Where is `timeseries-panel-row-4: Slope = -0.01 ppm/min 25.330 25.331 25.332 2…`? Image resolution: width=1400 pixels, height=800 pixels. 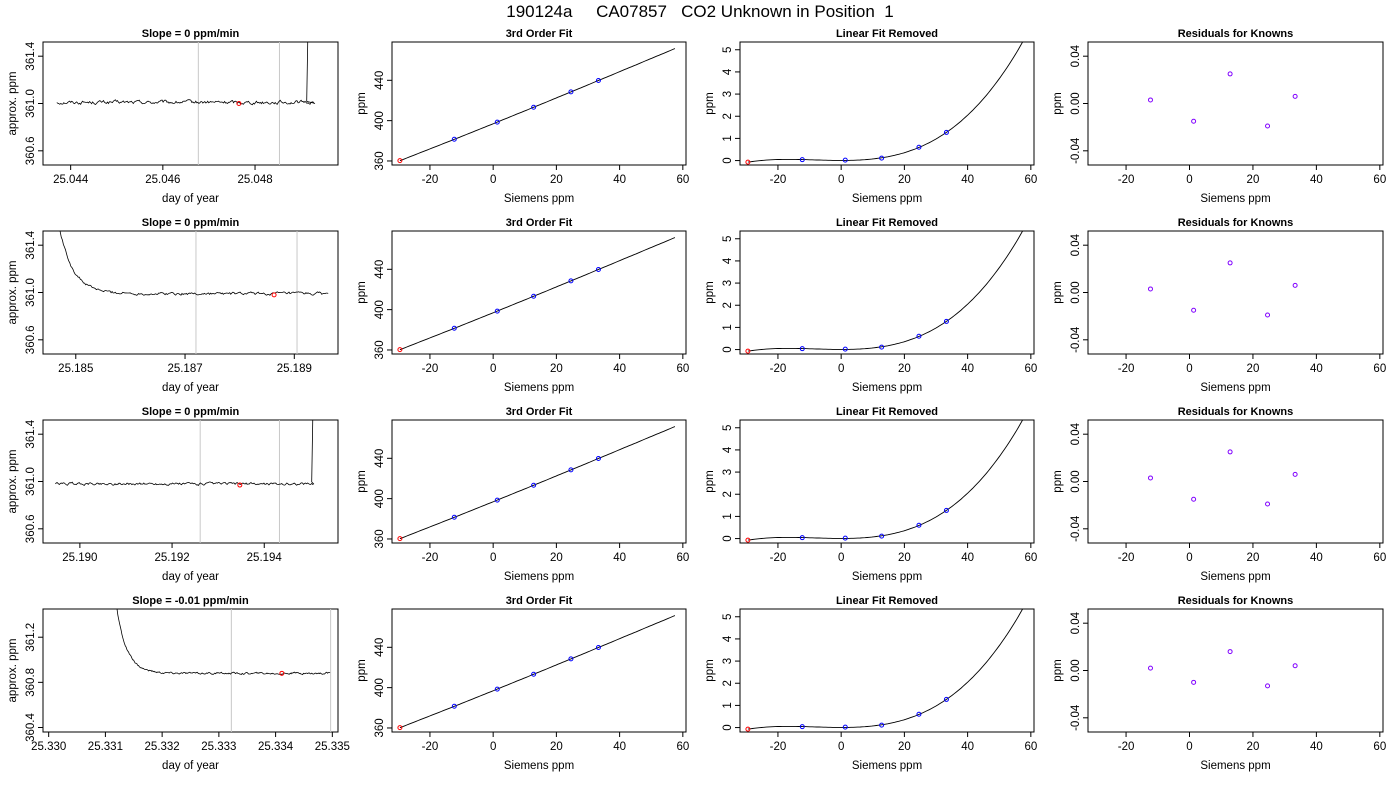
timeseries-panel-row-4: Slope = -0.01 ppm/min 25.330 25.331 25.332 2… is located at coordinates (178, 683).